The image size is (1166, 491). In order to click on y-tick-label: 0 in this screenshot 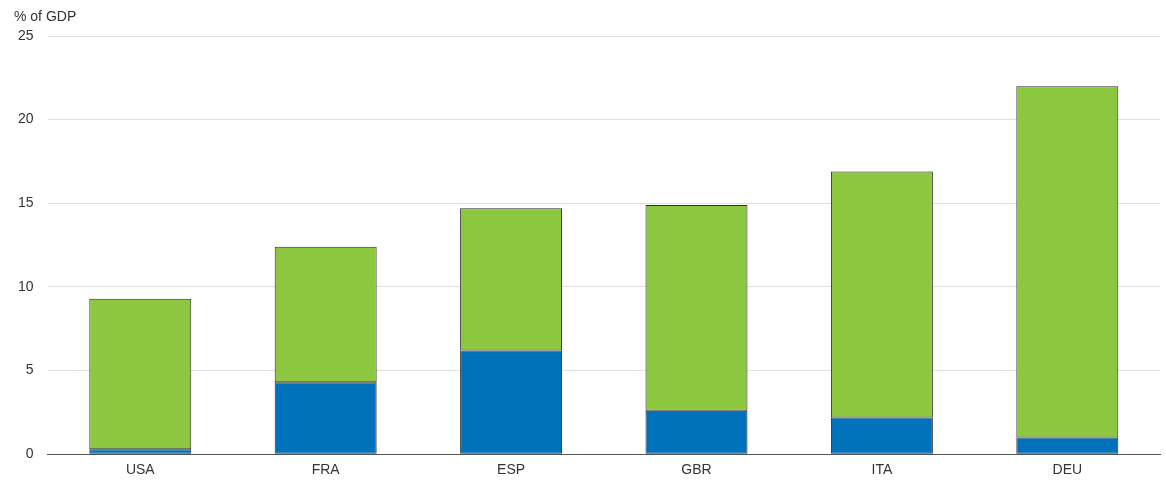, I will do `click(29, 453)`.